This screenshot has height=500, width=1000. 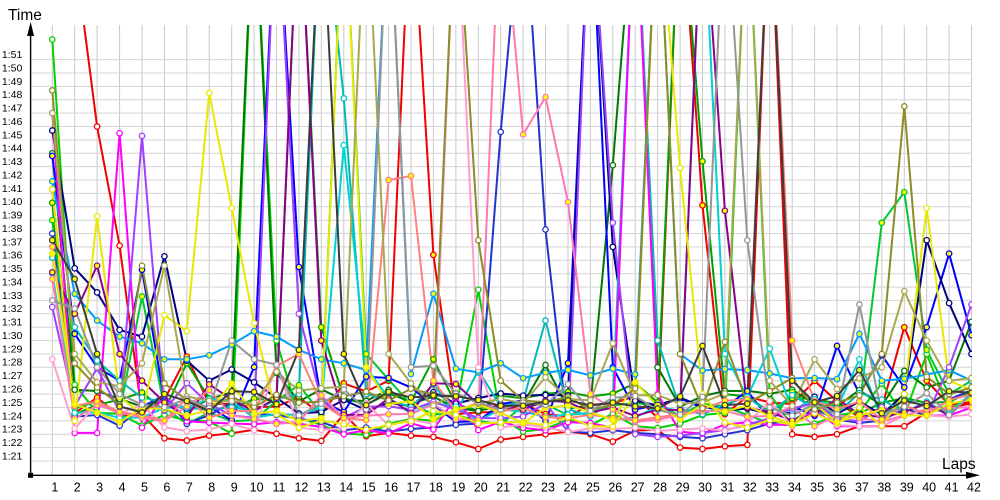 I want to click on svg-text: 6, so click(x=166, y=488).